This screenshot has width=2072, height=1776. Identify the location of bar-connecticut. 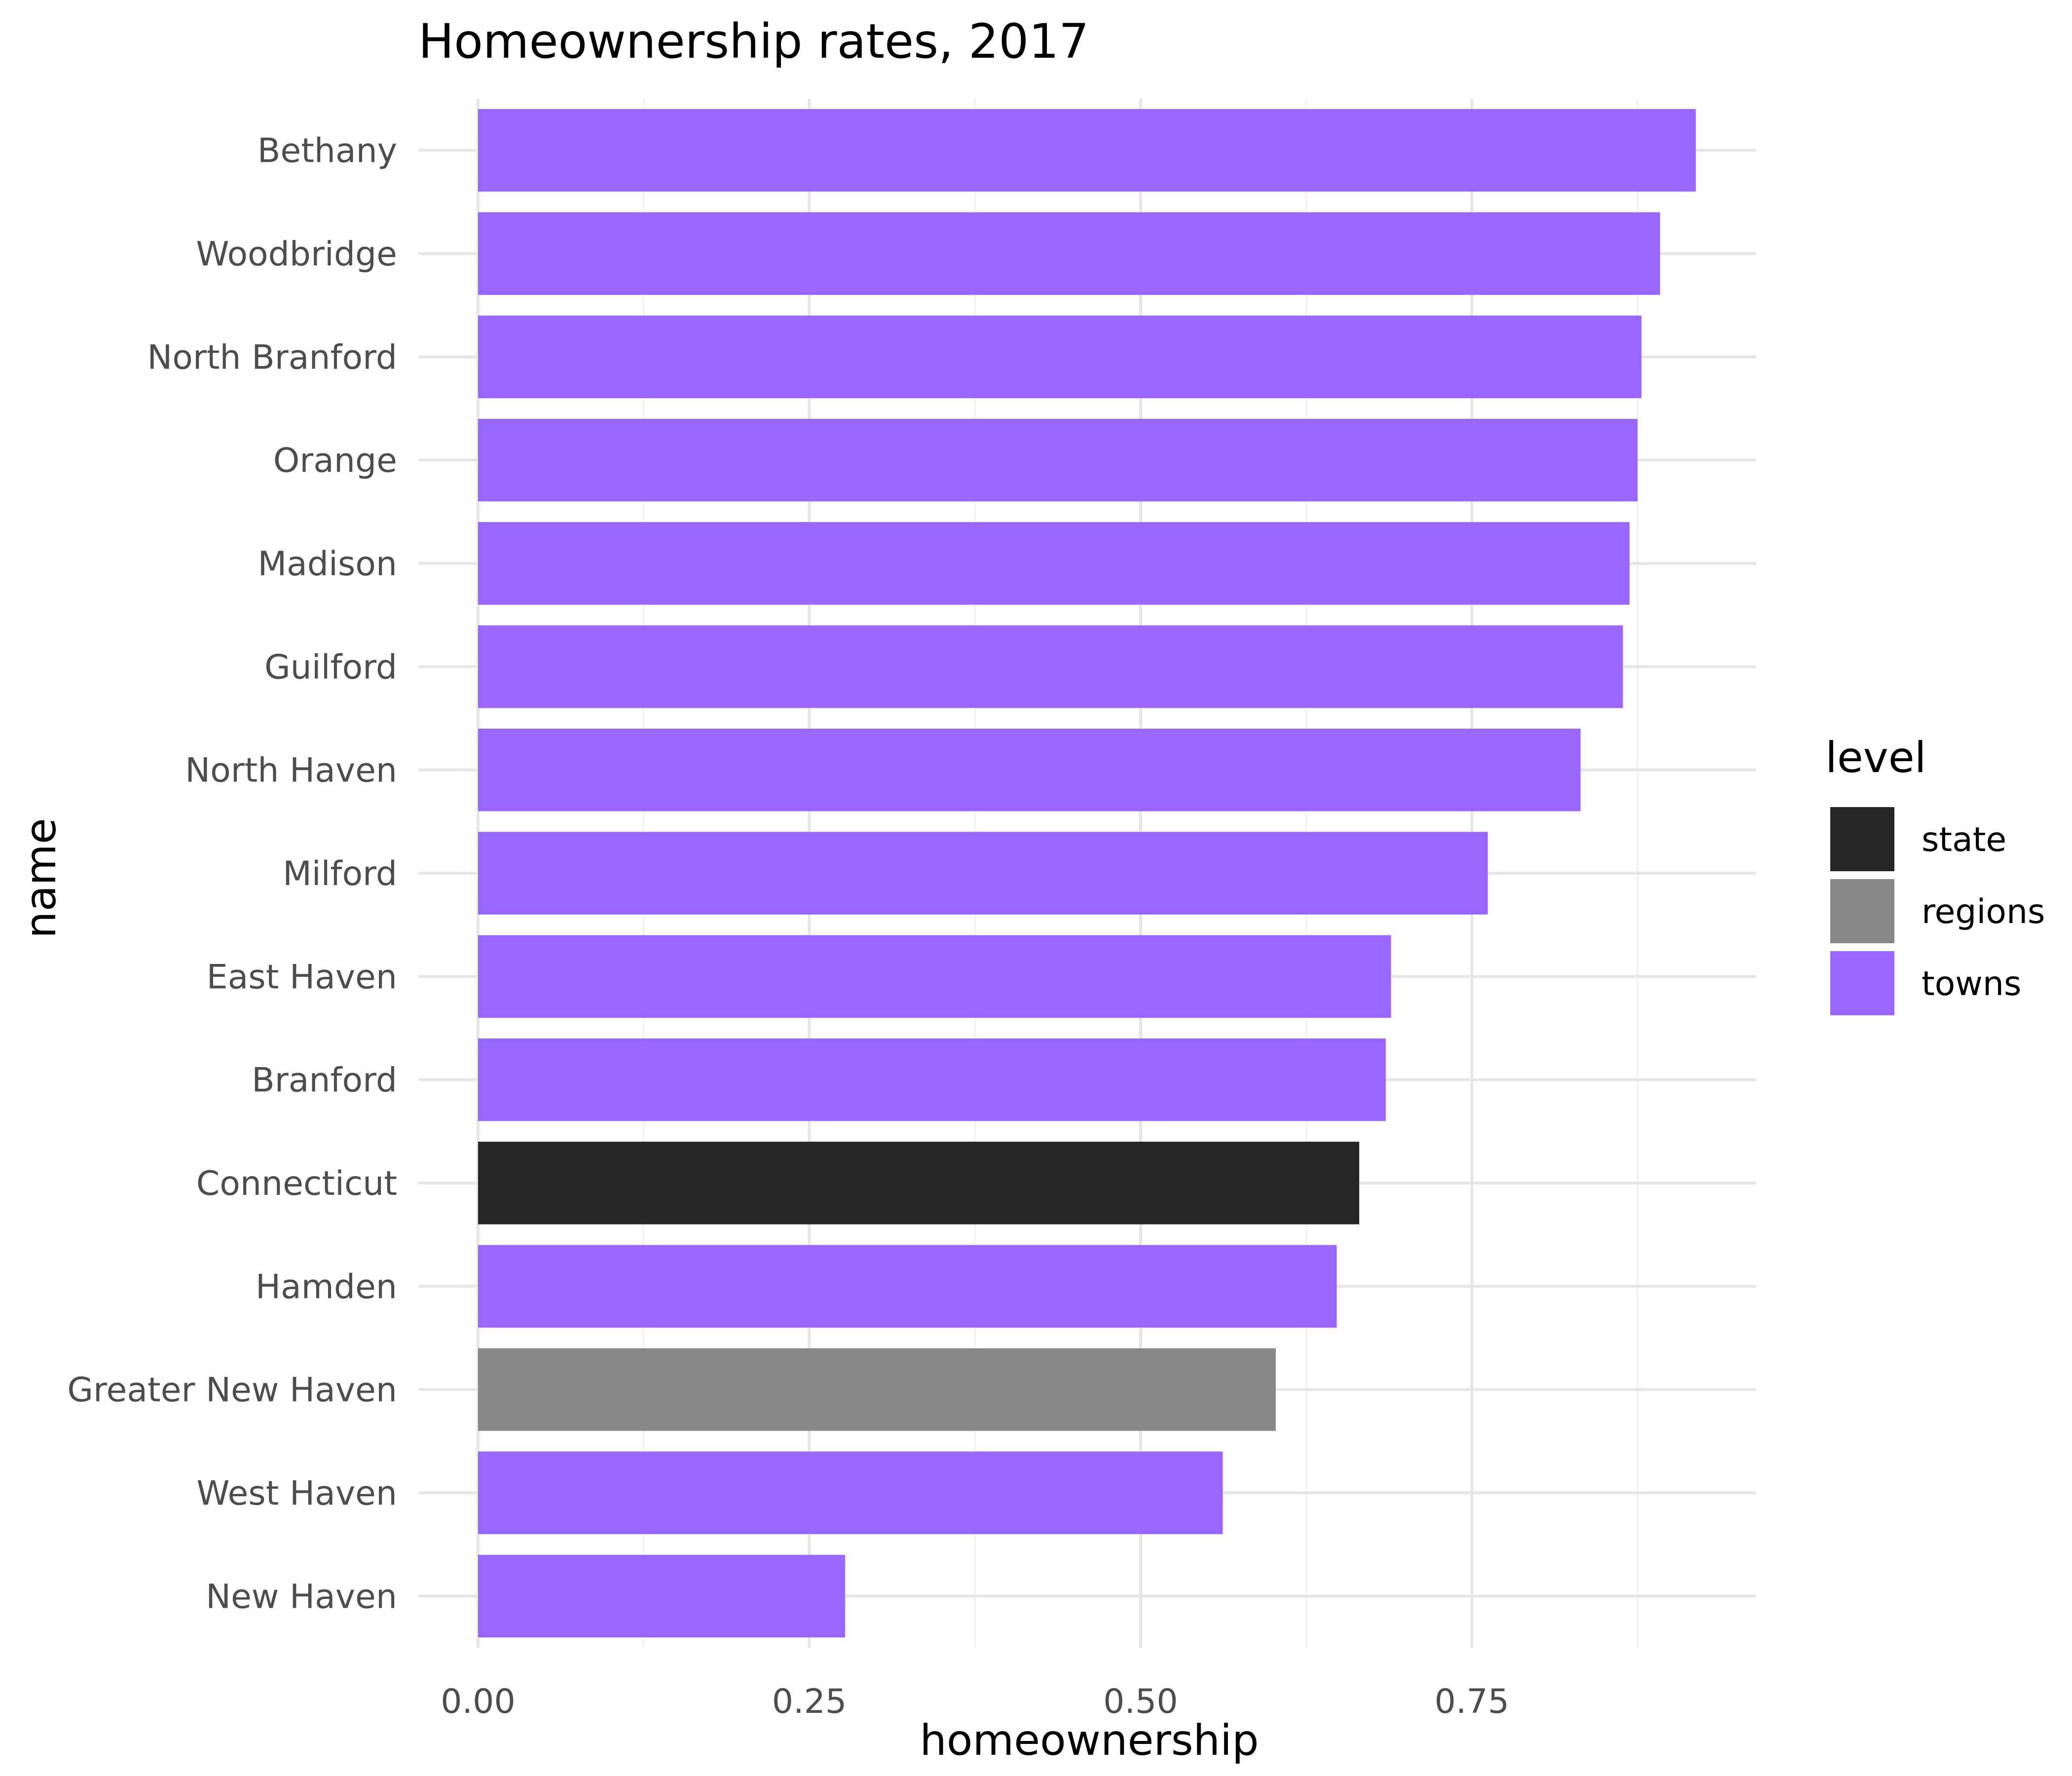
(919, 1183).